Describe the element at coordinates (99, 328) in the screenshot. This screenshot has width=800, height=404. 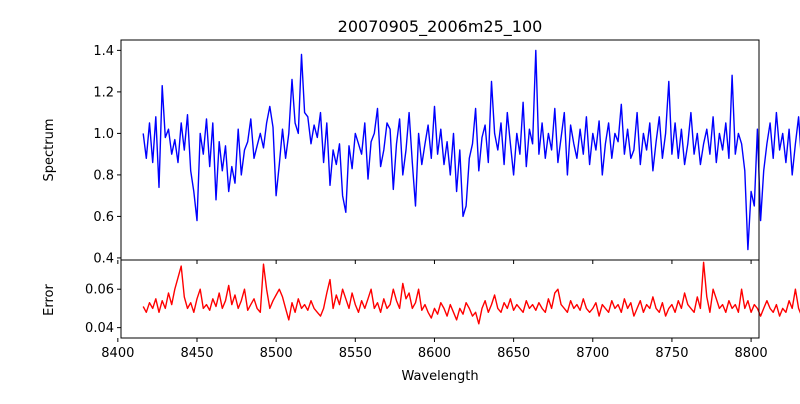
I see `y-tick-label: 0.04` at that location.